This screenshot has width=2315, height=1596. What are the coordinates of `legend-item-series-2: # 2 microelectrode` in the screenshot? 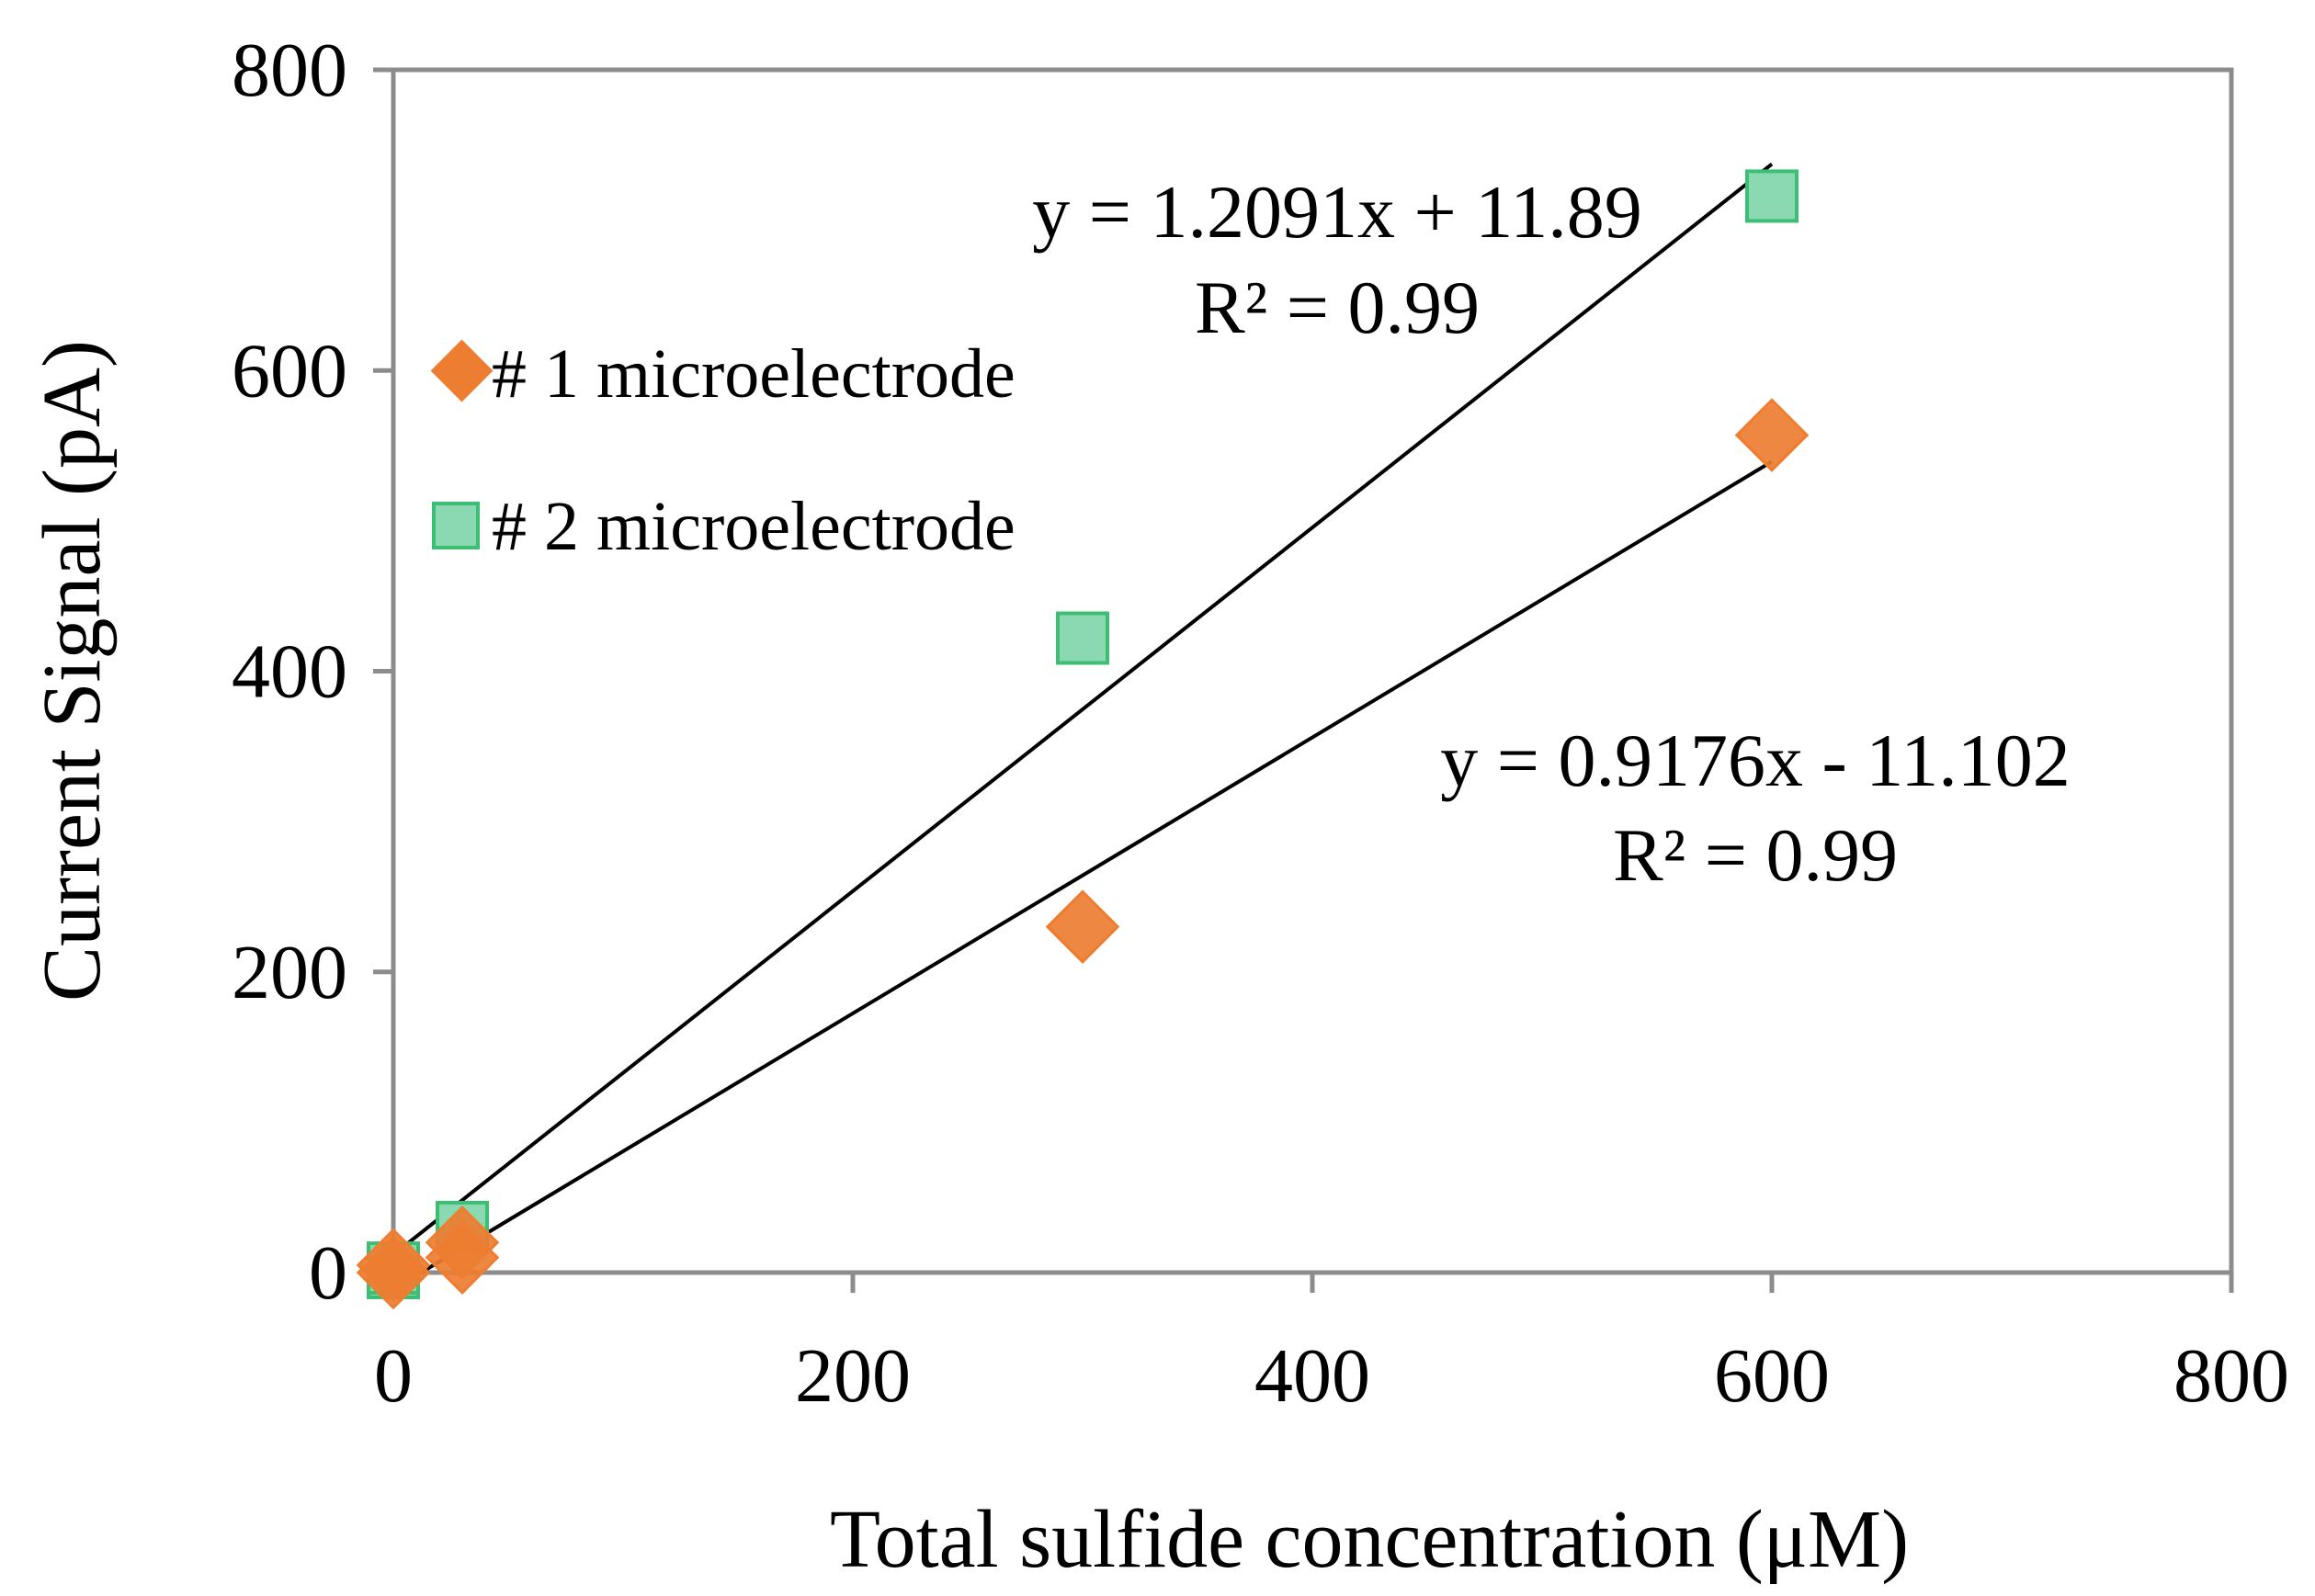 It's located at (724, 526).